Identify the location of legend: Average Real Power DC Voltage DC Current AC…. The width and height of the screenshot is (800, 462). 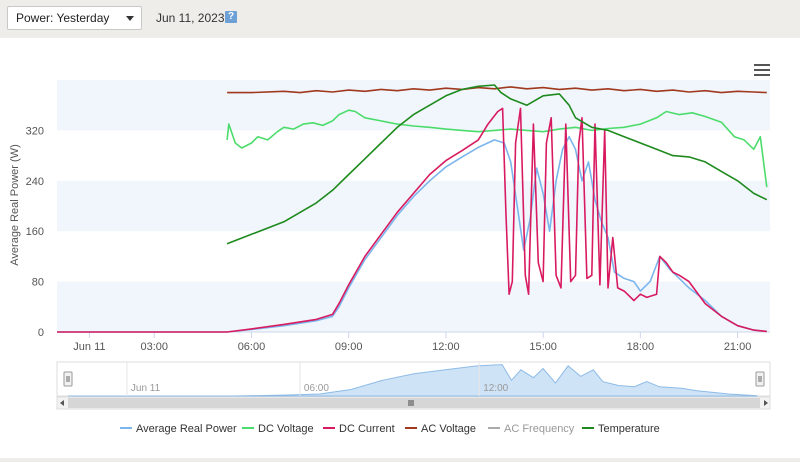
(390, 429).